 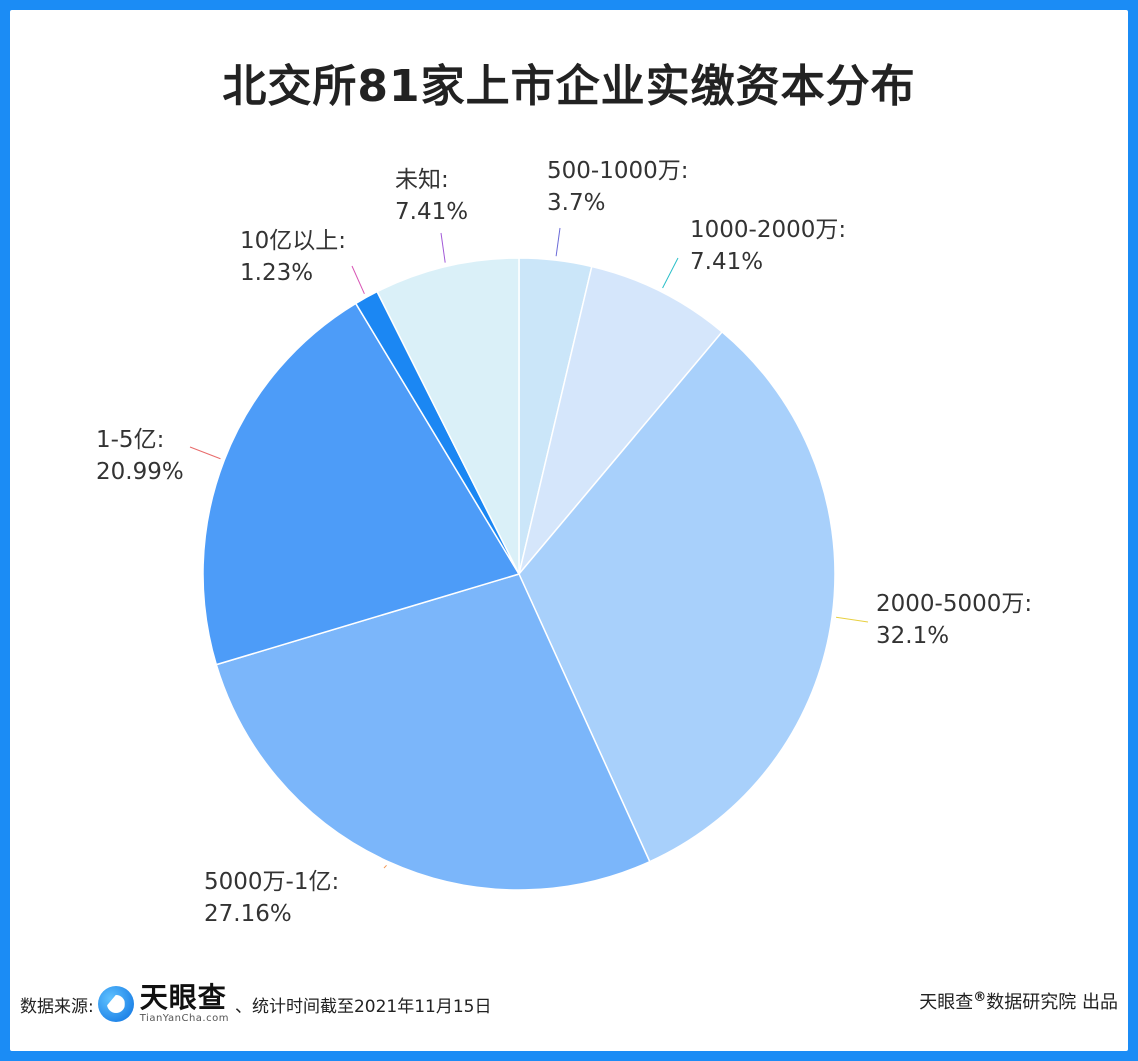 What do you see at coordinates (768, 246) in the screenshot?
I see `slice-label: 1000-2000万: 7.41%` at bounding box center [768, 246].